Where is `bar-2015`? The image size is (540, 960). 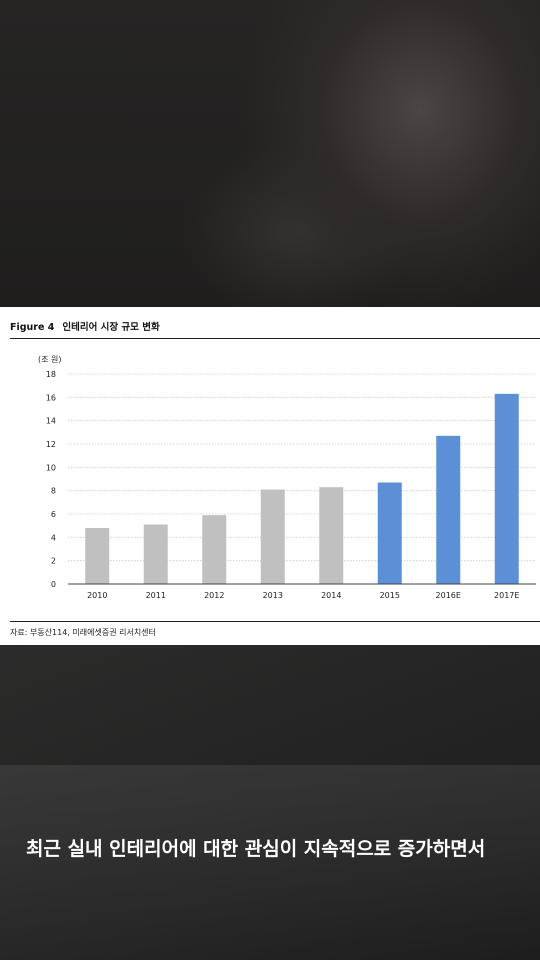 bar-2015 is located at coordinates (389, 533).